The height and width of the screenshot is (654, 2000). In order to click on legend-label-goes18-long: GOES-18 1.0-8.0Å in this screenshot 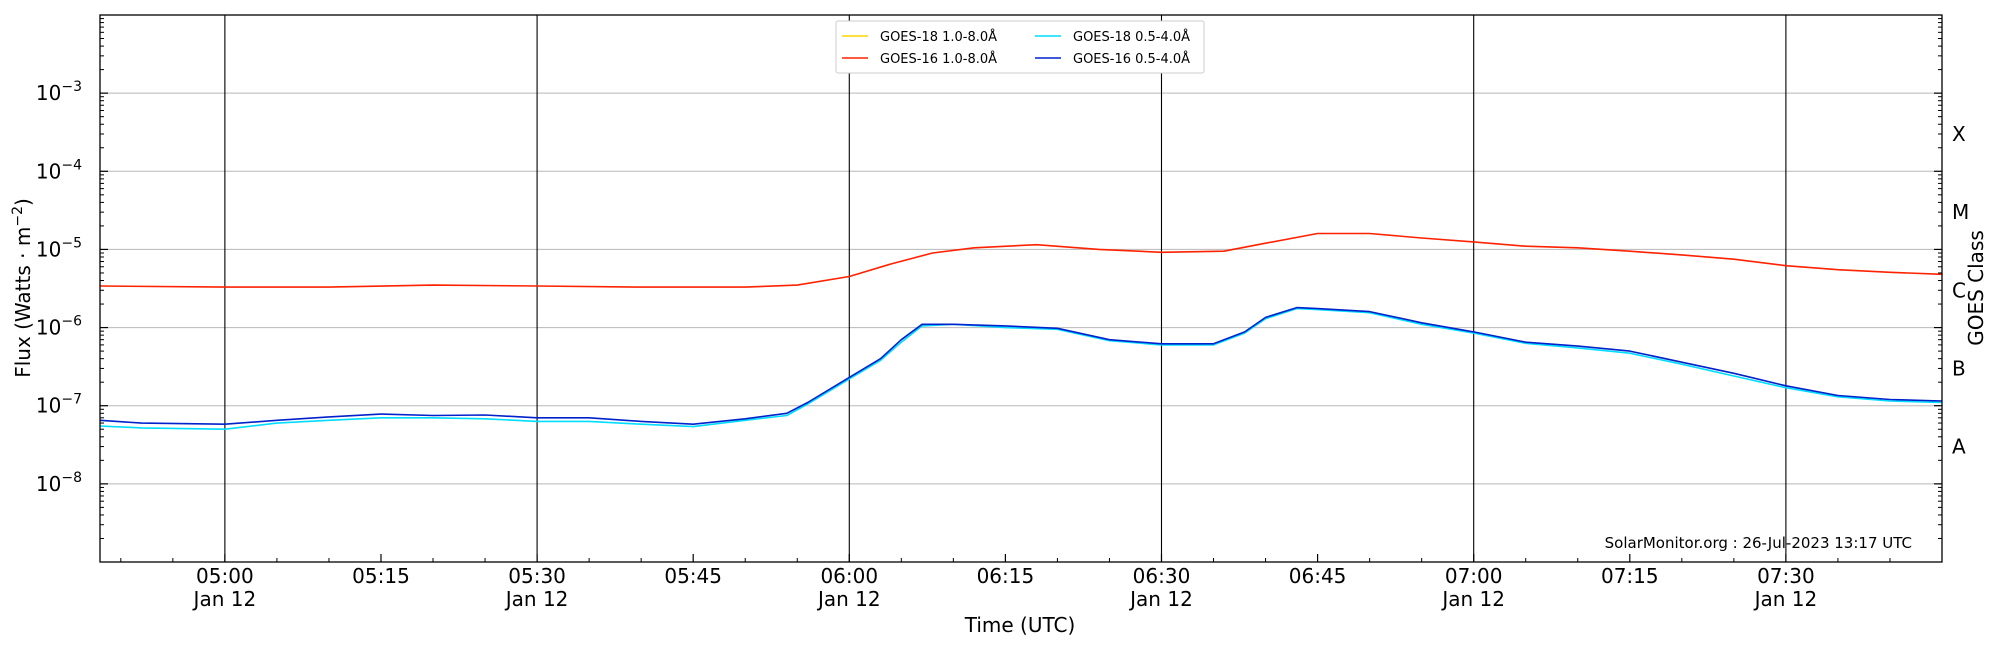, I will do `click(938, 37)`.